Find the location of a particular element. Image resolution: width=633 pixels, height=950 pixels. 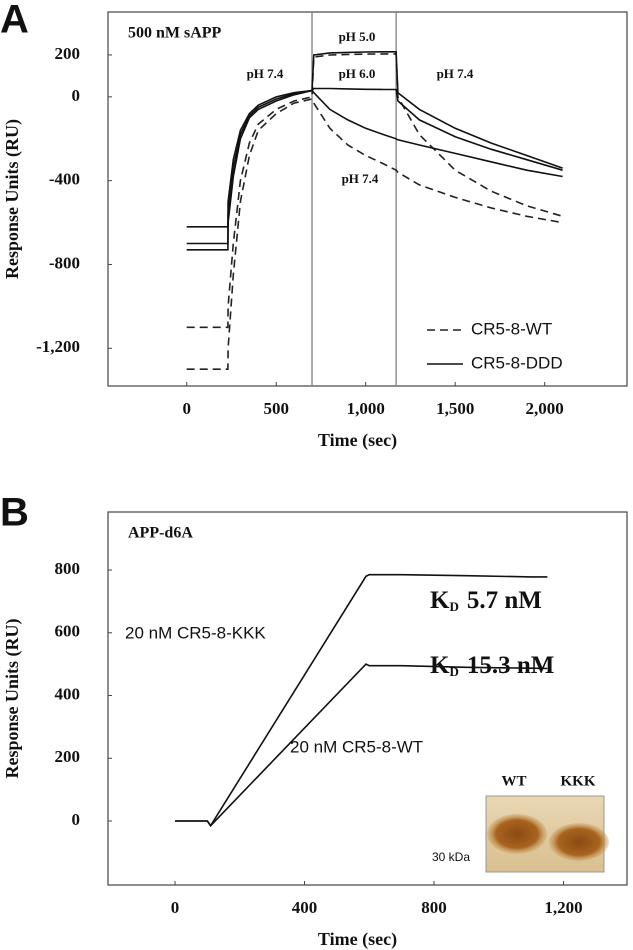

kd-label: KD 5.7 nM is located at coordinates (486, 600).